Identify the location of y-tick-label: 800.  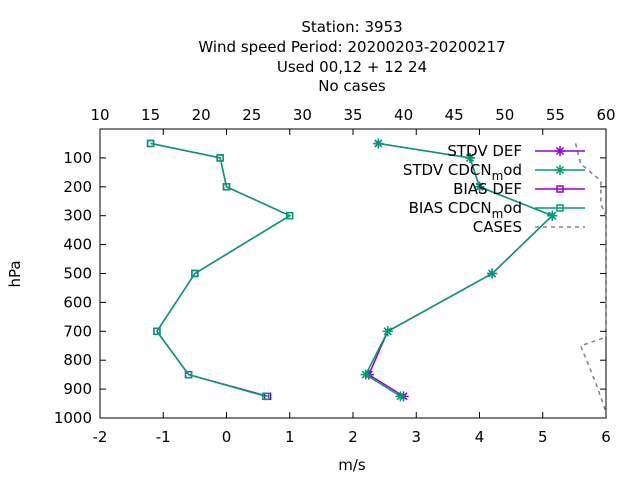
(77, 360).